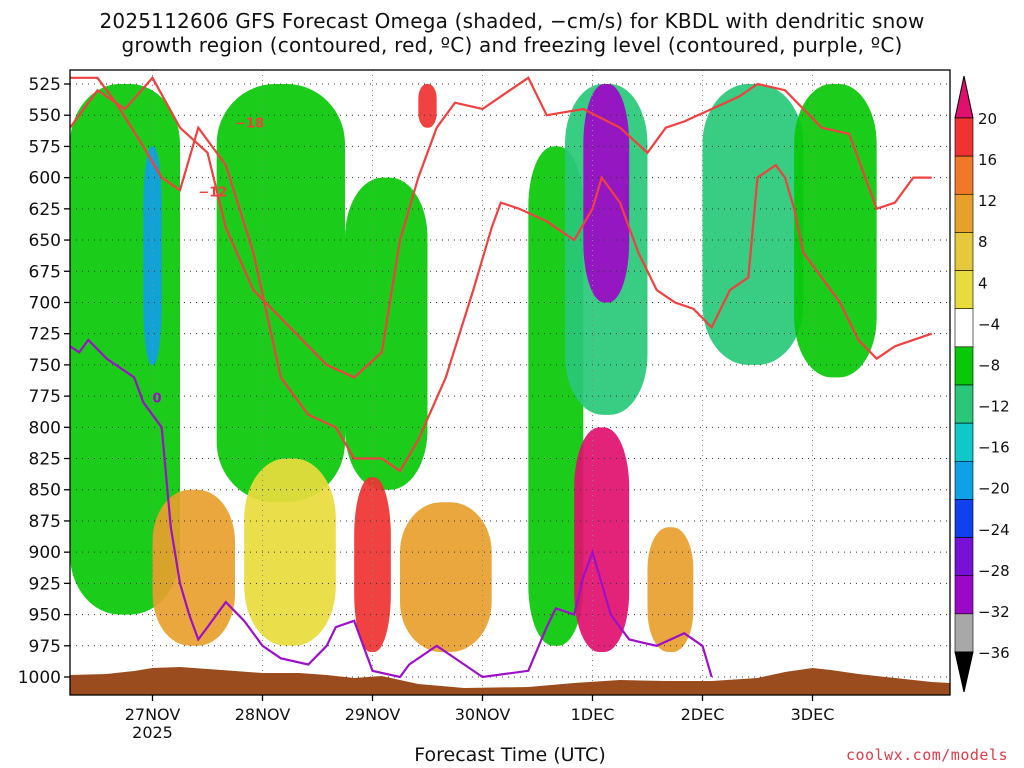 The width and height of the screenshot is (1024, 768). Describe the element at coordinates (152, 732) in the screenshot. I see `xtick-sublabel-27NOV: 2025` at that location.